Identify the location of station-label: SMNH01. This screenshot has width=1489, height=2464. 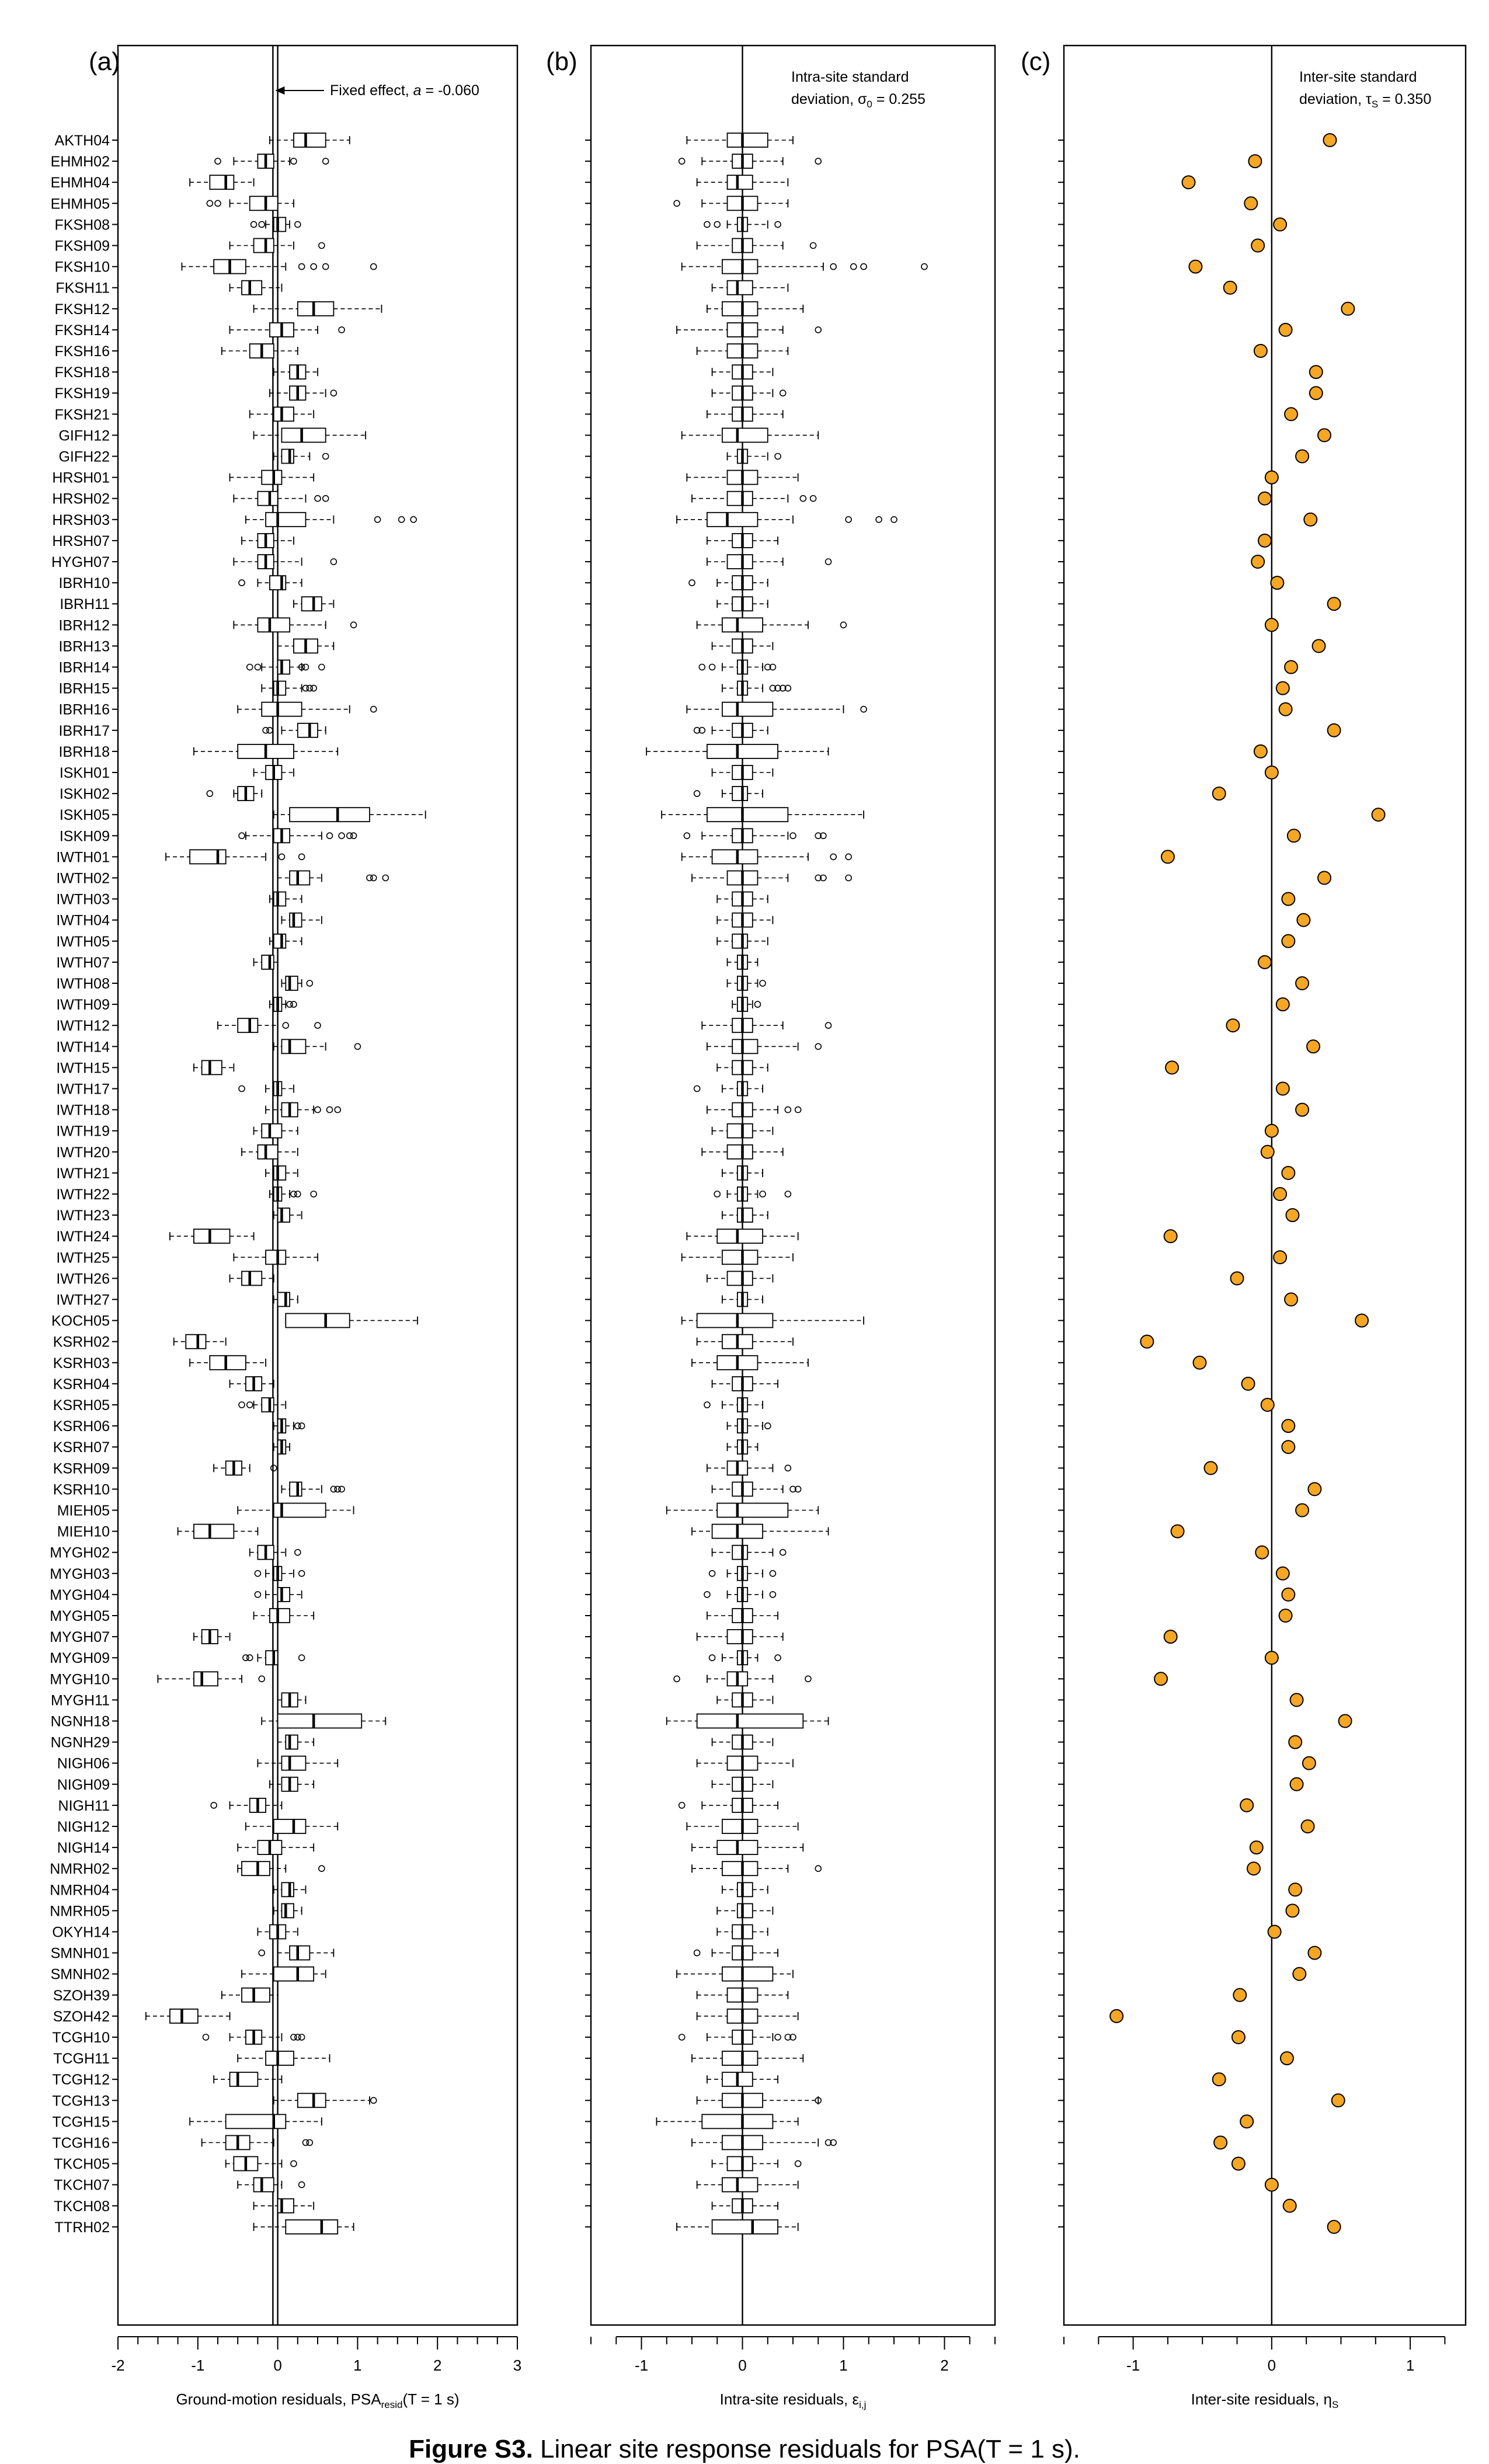
(80, 1954).